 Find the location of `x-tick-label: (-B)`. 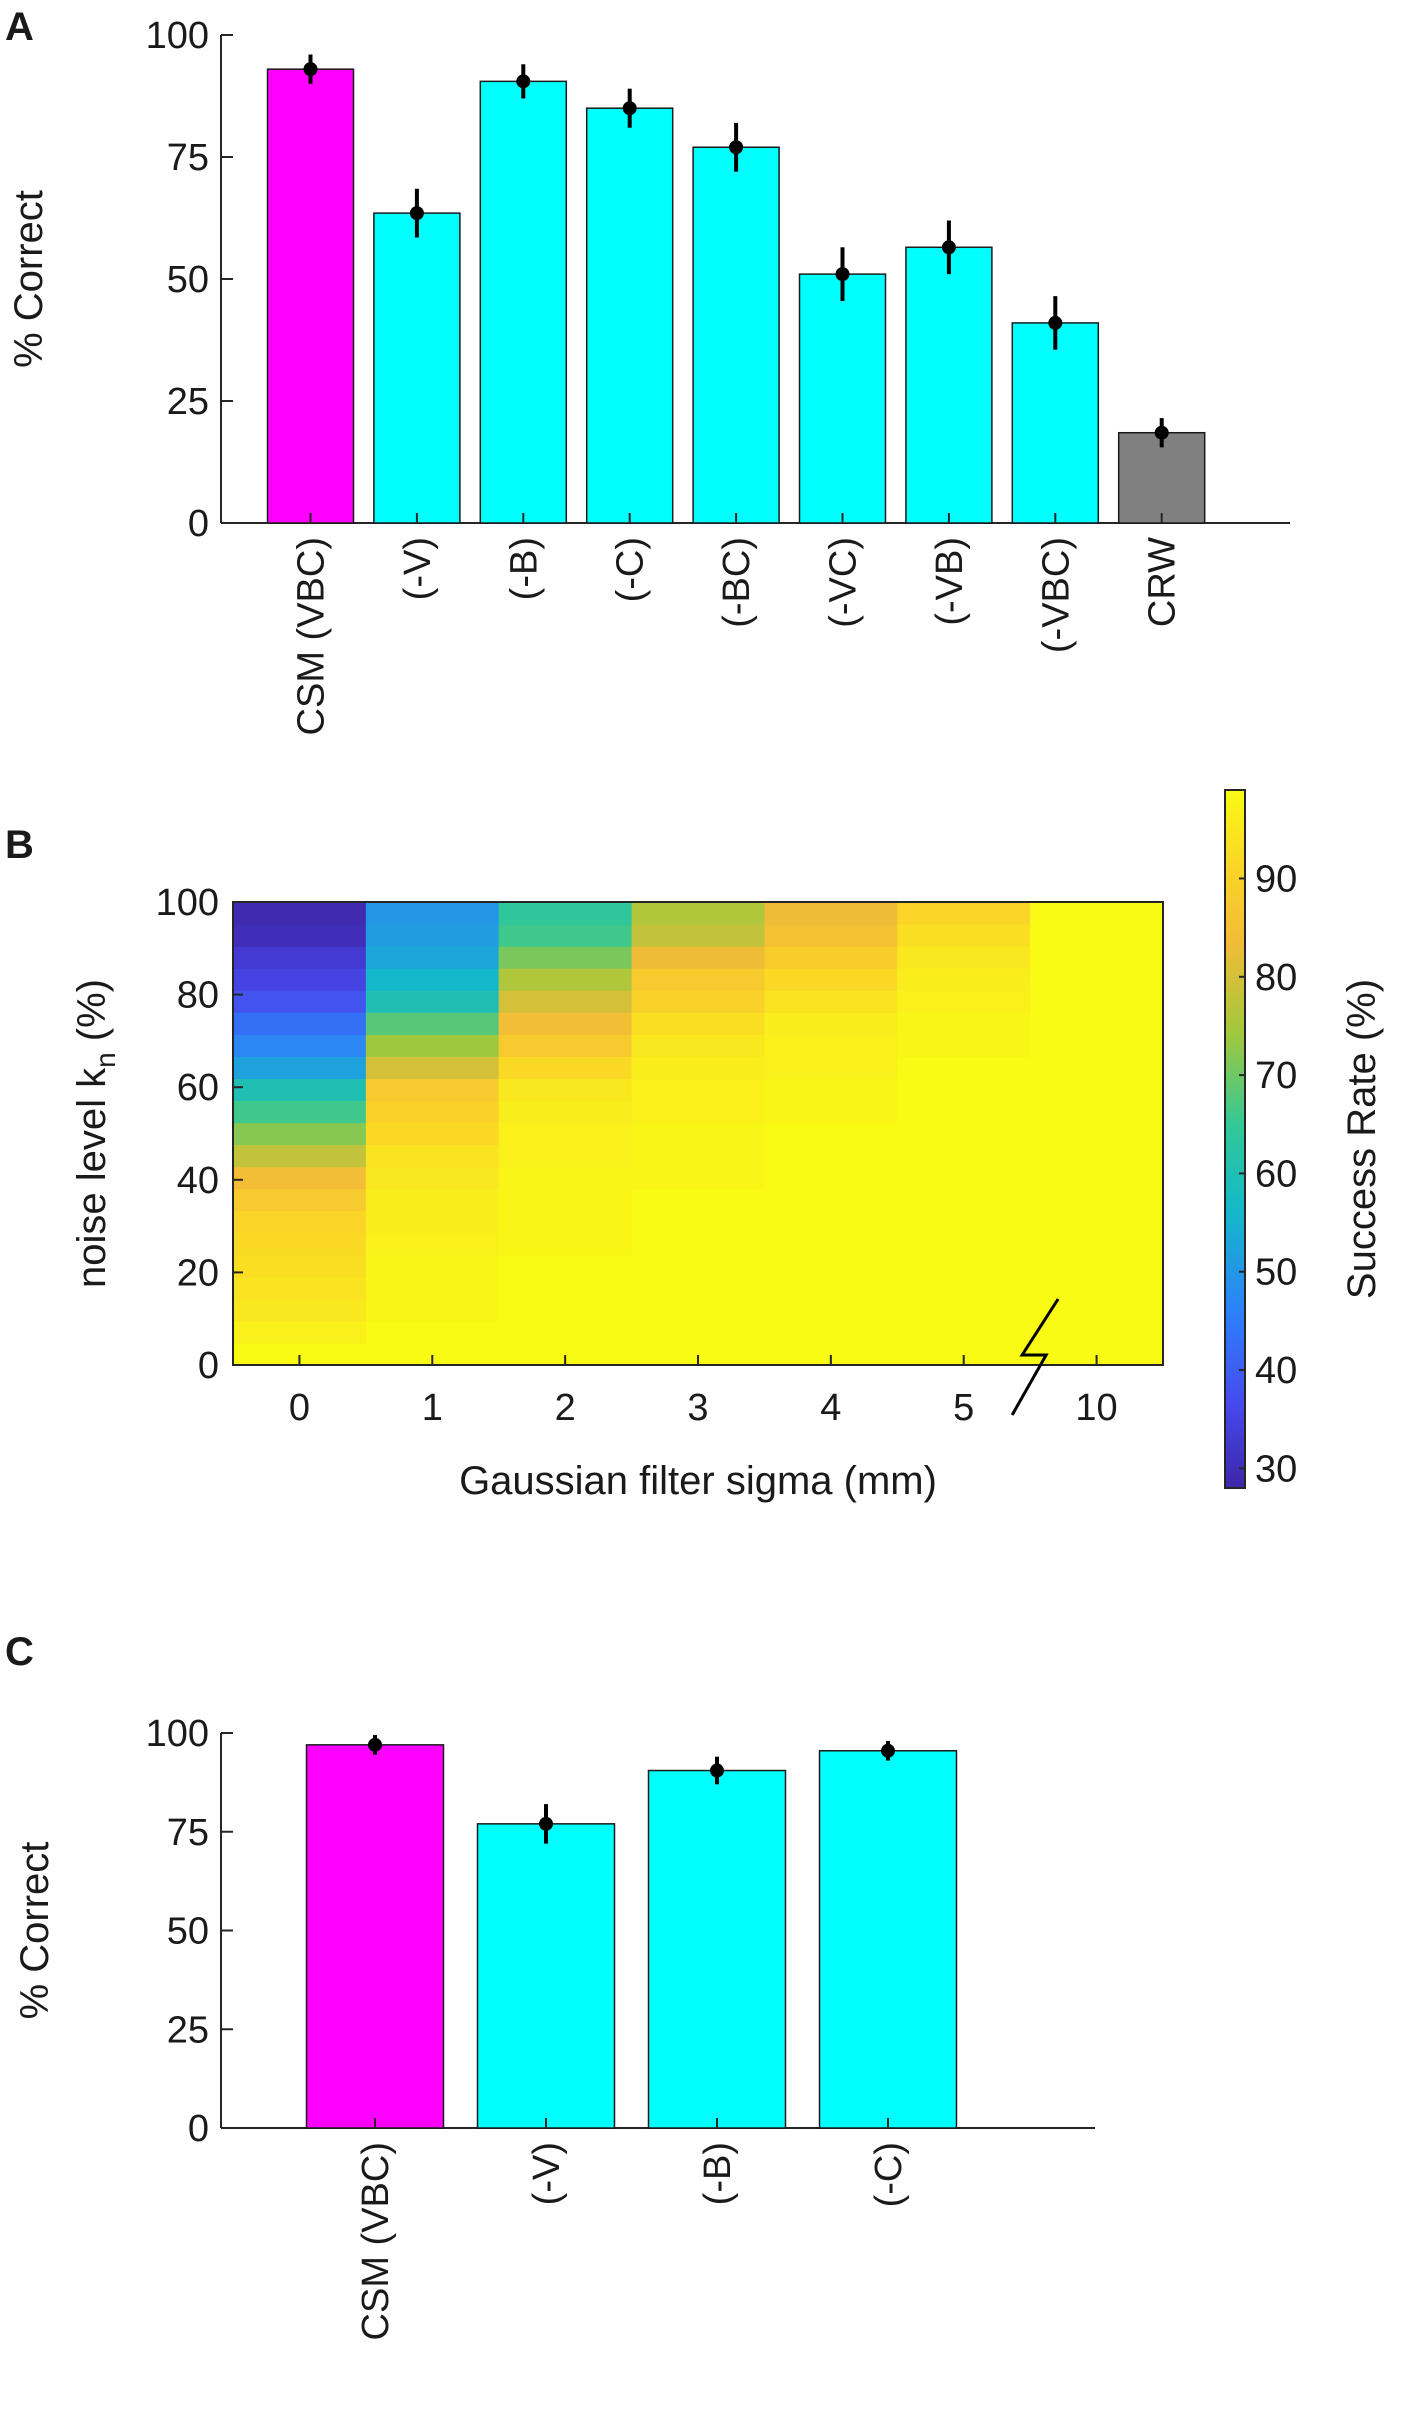

x-tick-label: (-B) is located at coordinates (718, 2173).